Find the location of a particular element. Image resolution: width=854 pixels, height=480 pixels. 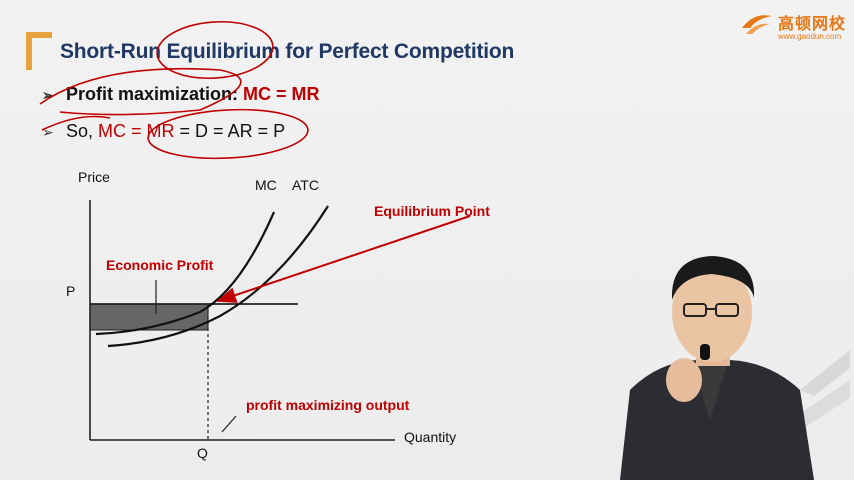

title-bracket-decoration is located at coordinates (39, 51).